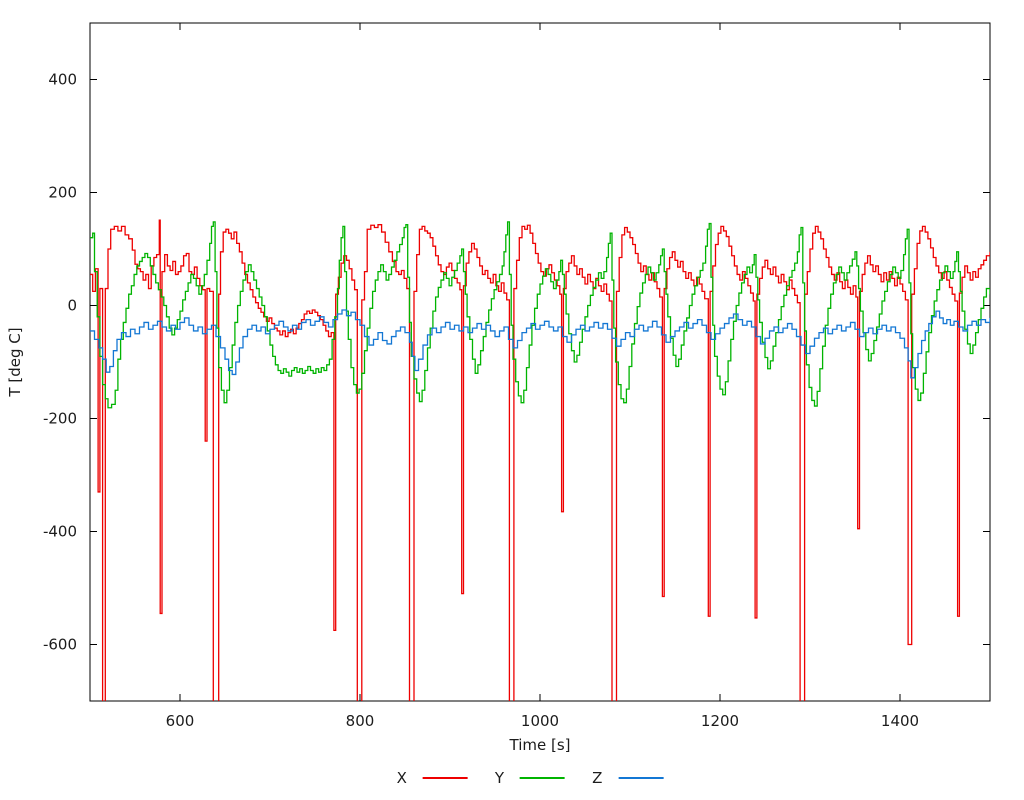 The height and width of the screenshot is (800, 1024). I want to click on x-axis-title: Time [s], so click(540, 745).